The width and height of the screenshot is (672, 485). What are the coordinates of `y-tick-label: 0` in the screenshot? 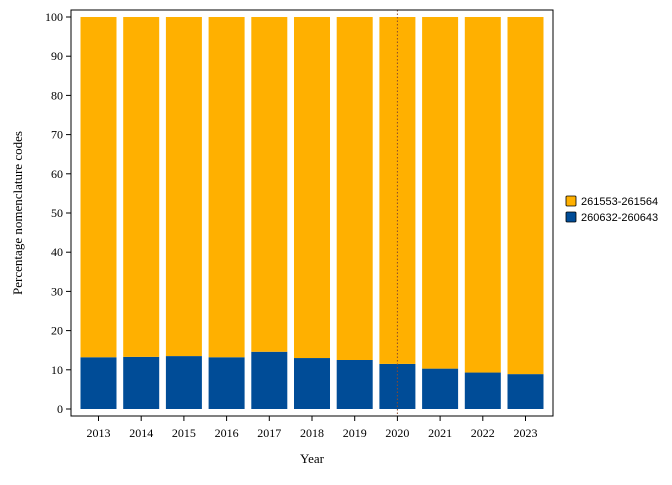 It's located at (60, 409).